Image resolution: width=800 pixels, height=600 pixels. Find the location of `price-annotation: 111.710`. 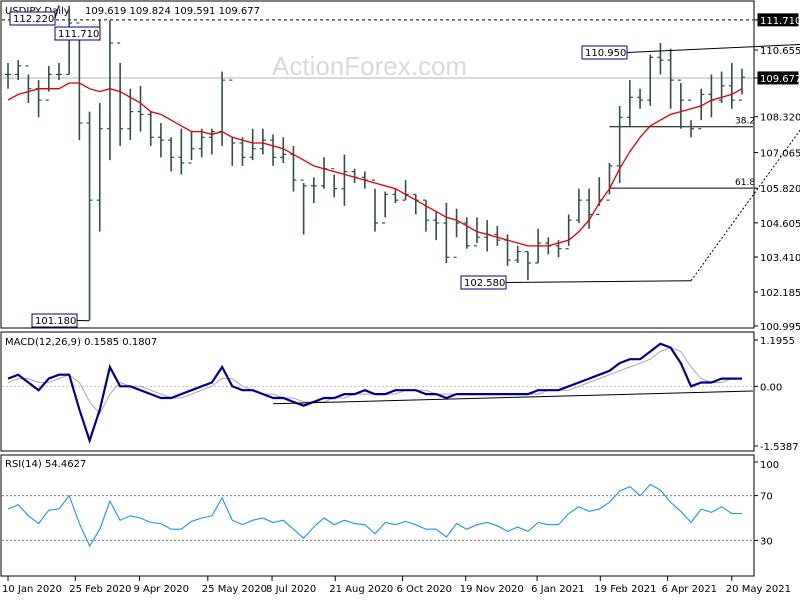

price-annotation: 111.710 is located at coordinates (77, 30).